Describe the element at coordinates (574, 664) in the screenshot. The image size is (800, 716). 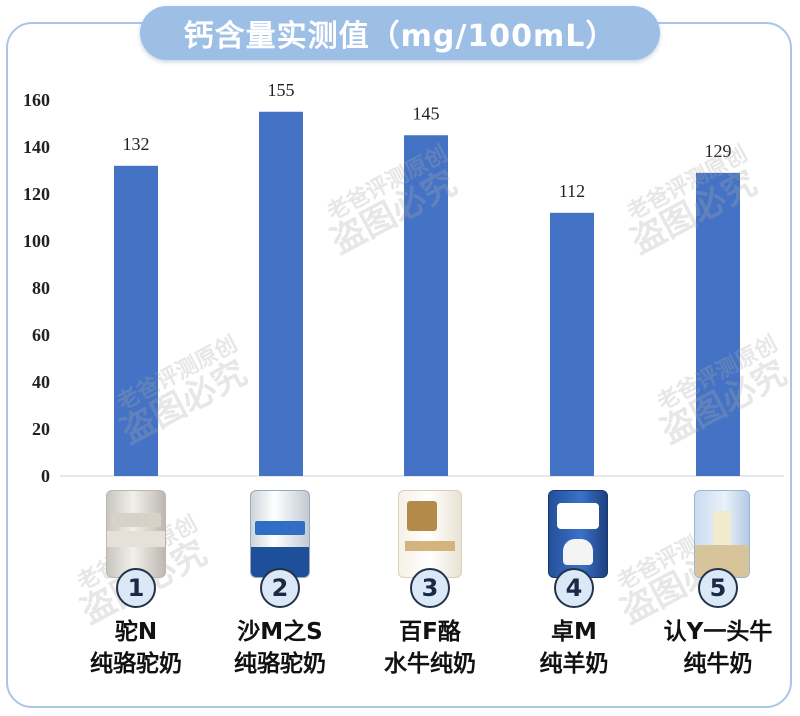
I see `product-type: 纯羊奶` at that location.